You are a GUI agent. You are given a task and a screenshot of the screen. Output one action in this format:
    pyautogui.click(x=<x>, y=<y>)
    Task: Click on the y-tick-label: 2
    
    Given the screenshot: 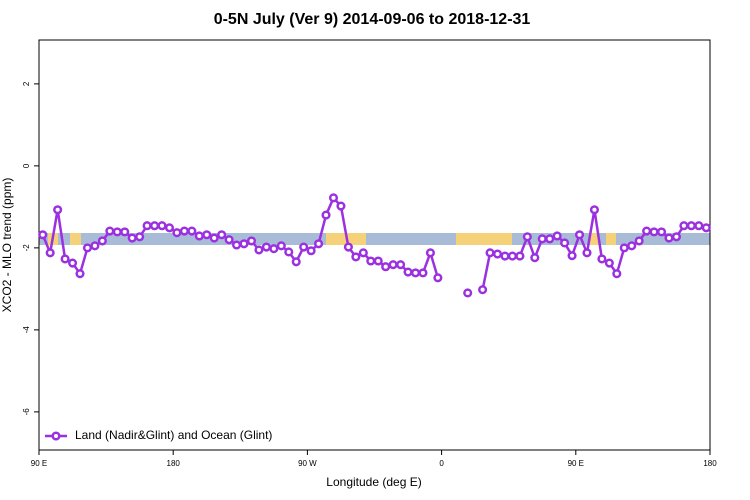 What is the action you would take?
    pyautogui.click(x=26, y=83)
    